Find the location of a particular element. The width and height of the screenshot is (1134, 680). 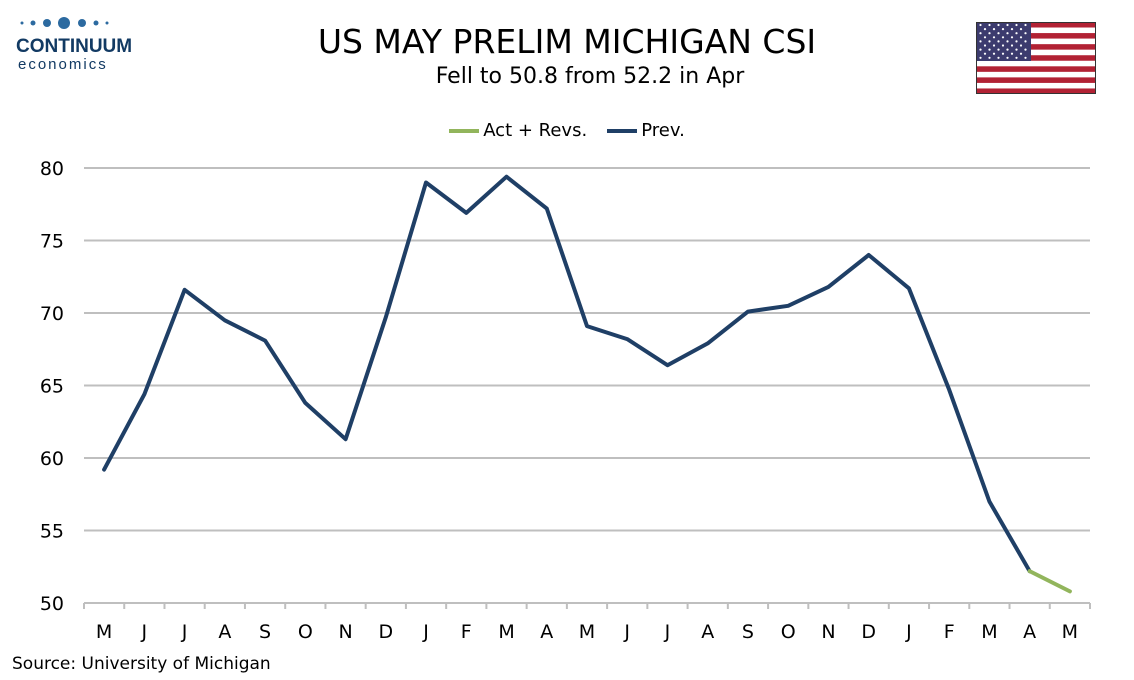

chart-subtitle: Fell to 50.8 from 52.2 in Apr is located at coordinates (590, 76).